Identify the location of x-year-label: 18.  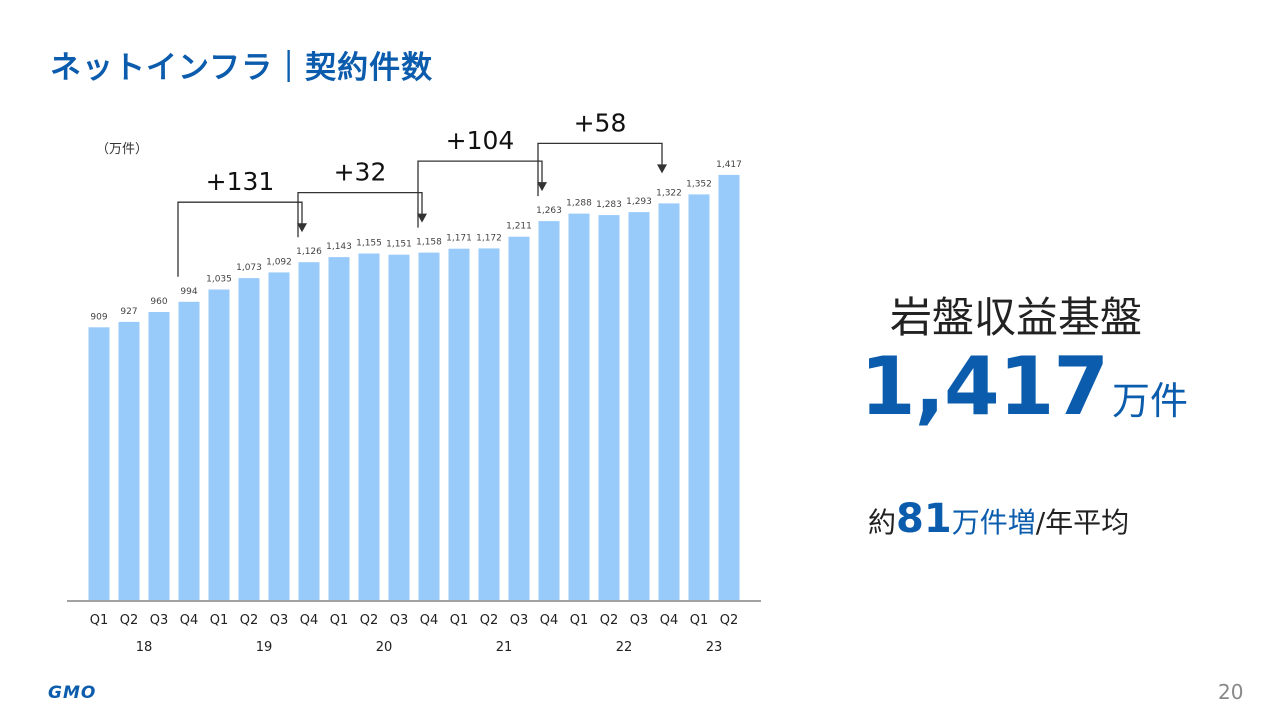
(144, 647).